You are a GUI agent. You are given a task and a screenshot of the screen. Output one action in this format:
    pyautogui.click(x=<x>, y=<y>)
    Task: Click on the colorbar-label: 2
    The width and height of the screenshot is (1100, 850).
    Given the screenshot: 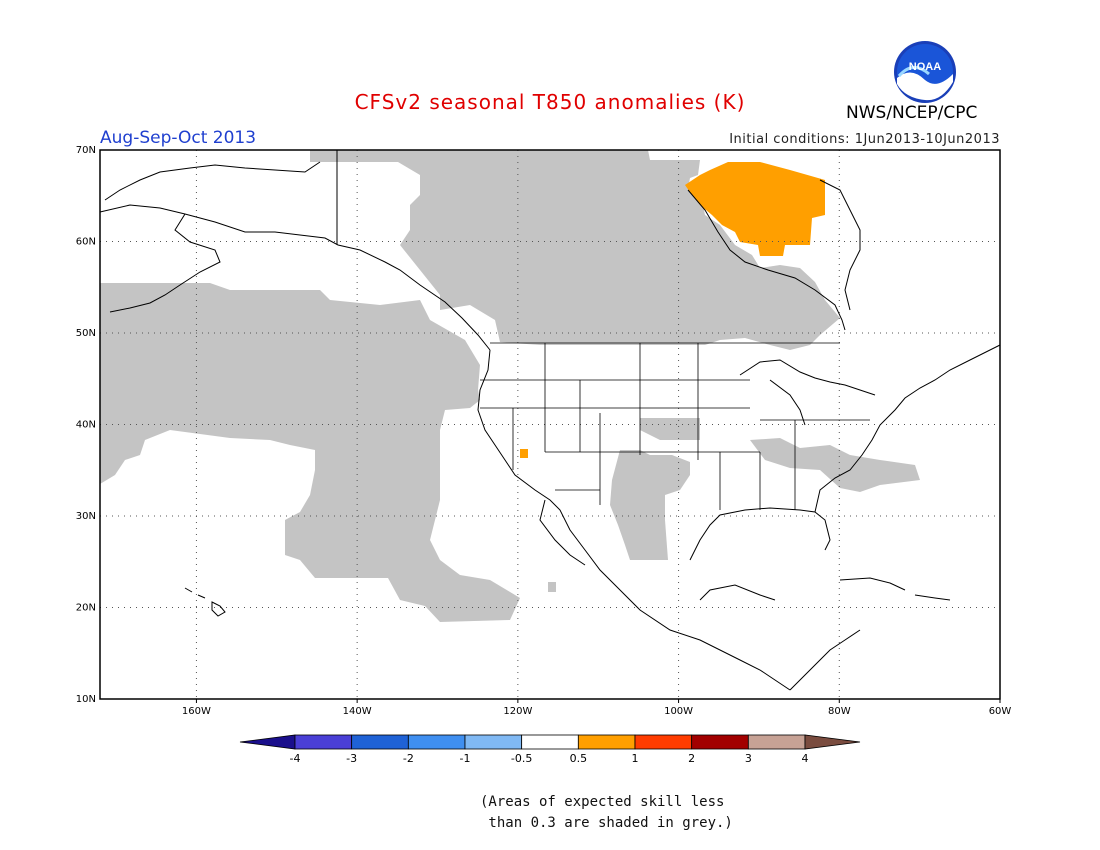 What is the action you would take?
    pyautogui.click(x=691, y=758)
    